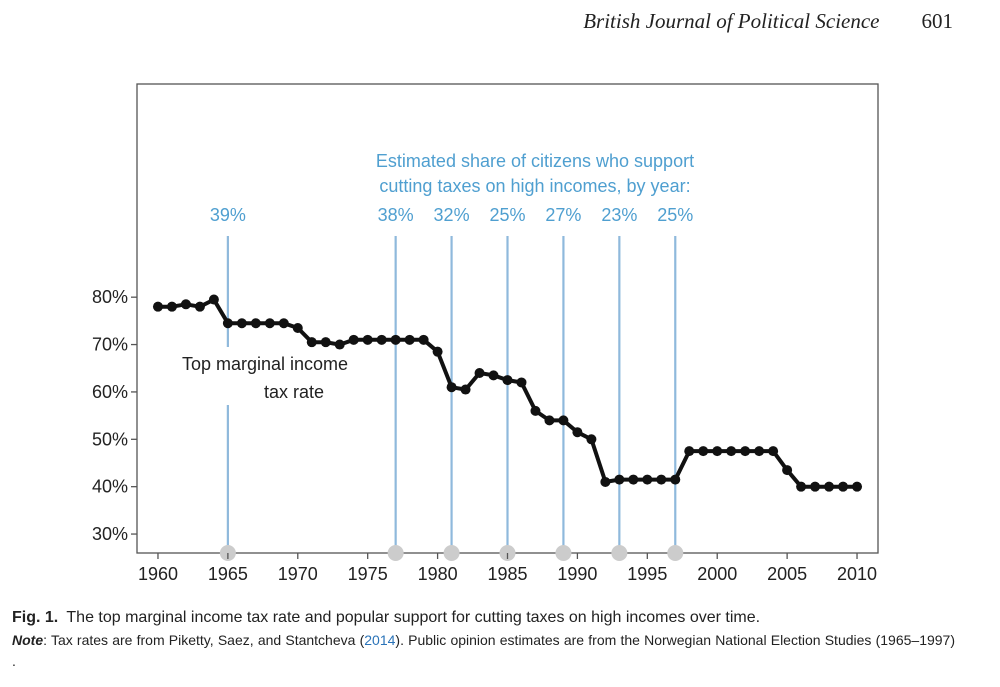 The height and width of the screenshot is (687, 1000). What do you see at coordinates (35, 617) in the screenshot?
I see `figure-label: Fig. 1.` at bounding box center [35, 617].